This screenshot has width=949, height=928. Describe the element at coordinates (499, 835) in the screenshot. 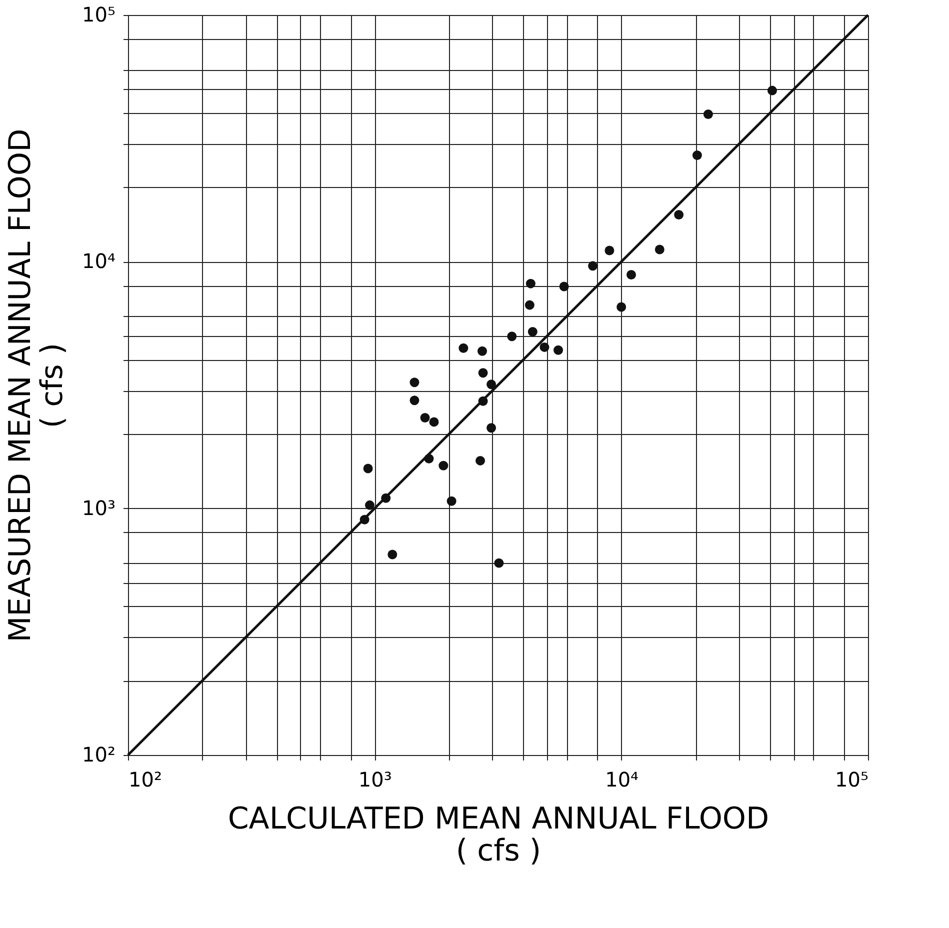

I see `x-axis-title: CALCULATED MEAN ANNUAL FLOOD ( cfs )` at that location.